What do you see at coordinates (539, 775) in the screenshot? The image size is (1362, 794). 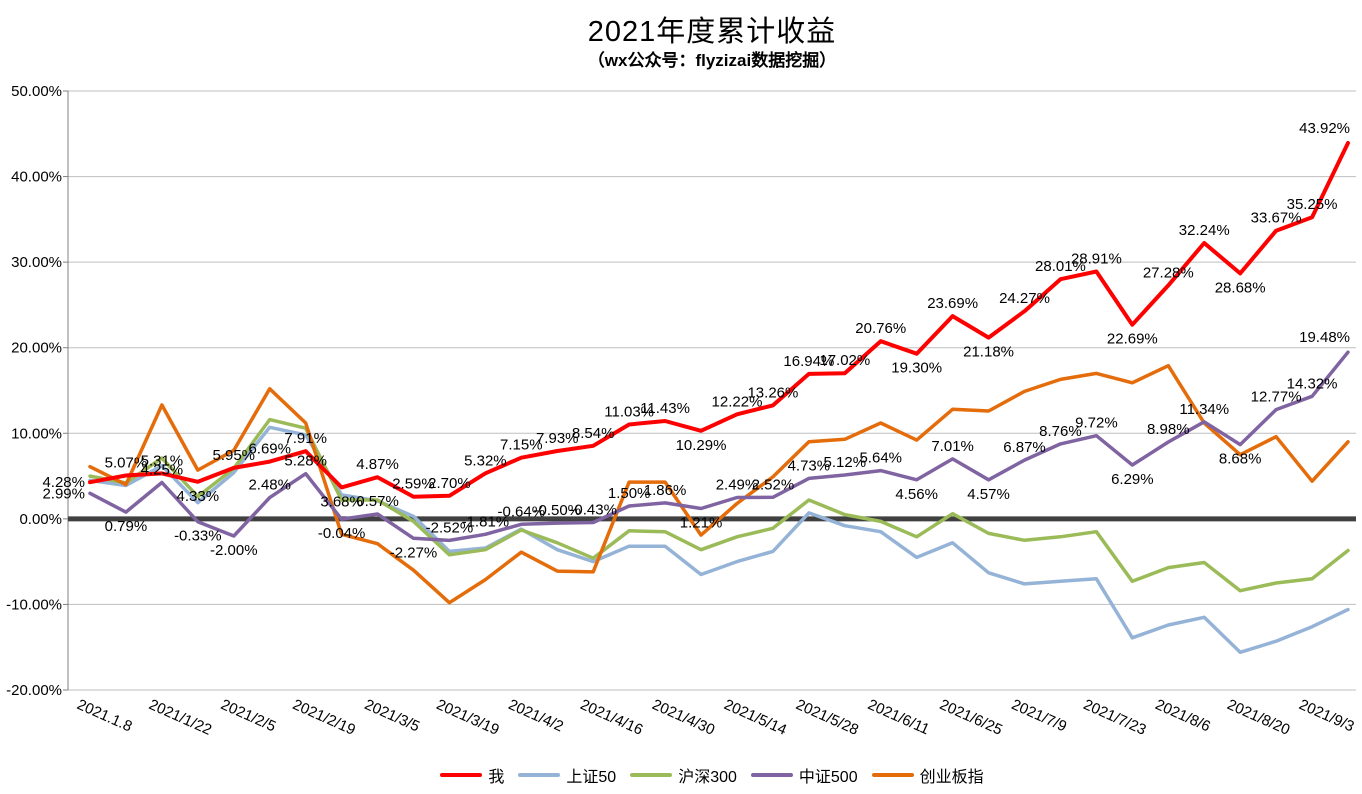 I see `legend-swatch-sse50` at bounding box center [539, 775].